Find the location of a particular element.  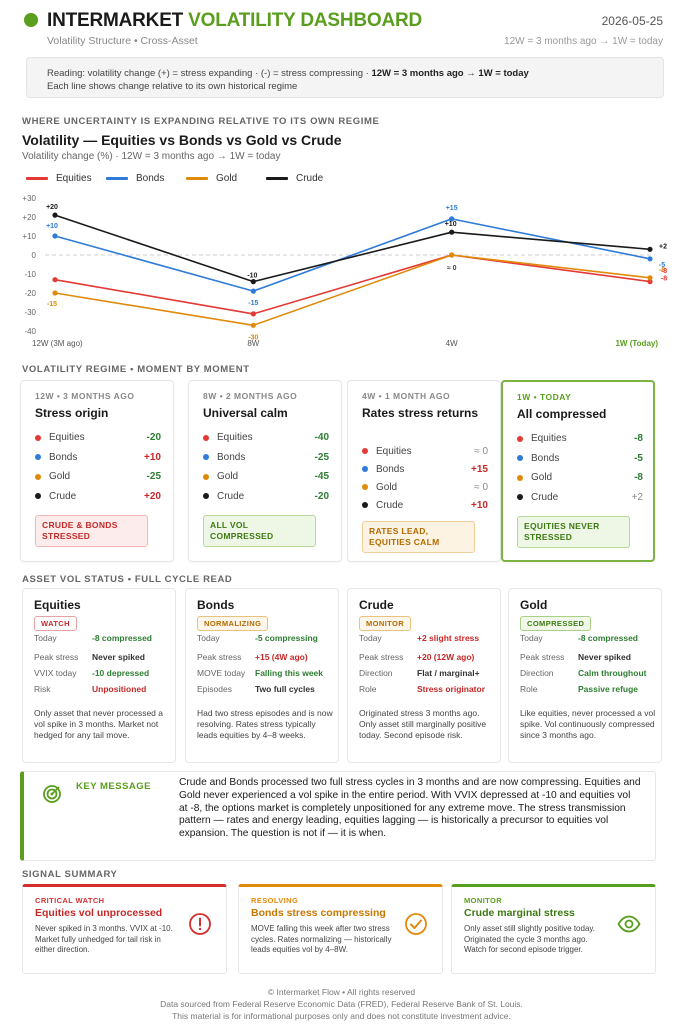

regime-row-gold: Gold ≈ 0 is located at coordinates (425, 487).